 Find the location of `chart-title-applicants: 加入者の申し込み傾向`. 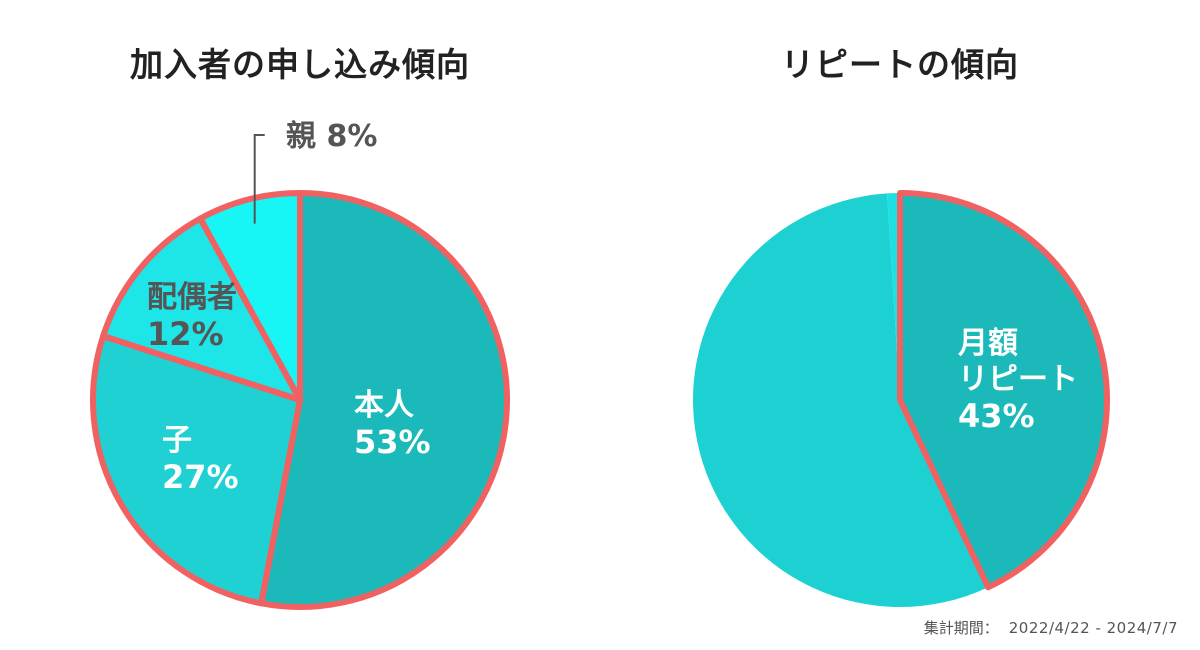

chart-title-applicants: 加入者の申し込み傾向 is located at coordinates (300, 64).